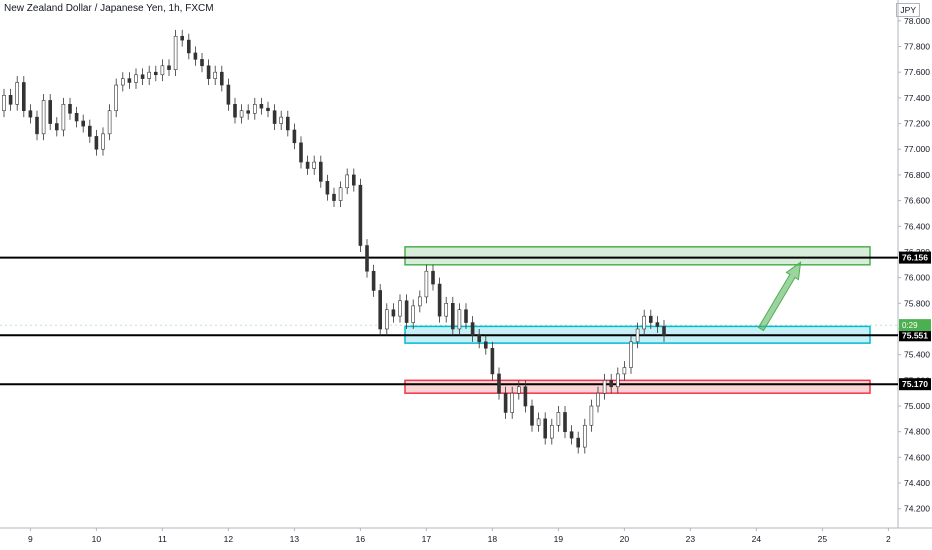  What do you see at coordinates (97, 539) in the screenshot?
I see `x-tick-label: 10` at bounding box center [97, 539].